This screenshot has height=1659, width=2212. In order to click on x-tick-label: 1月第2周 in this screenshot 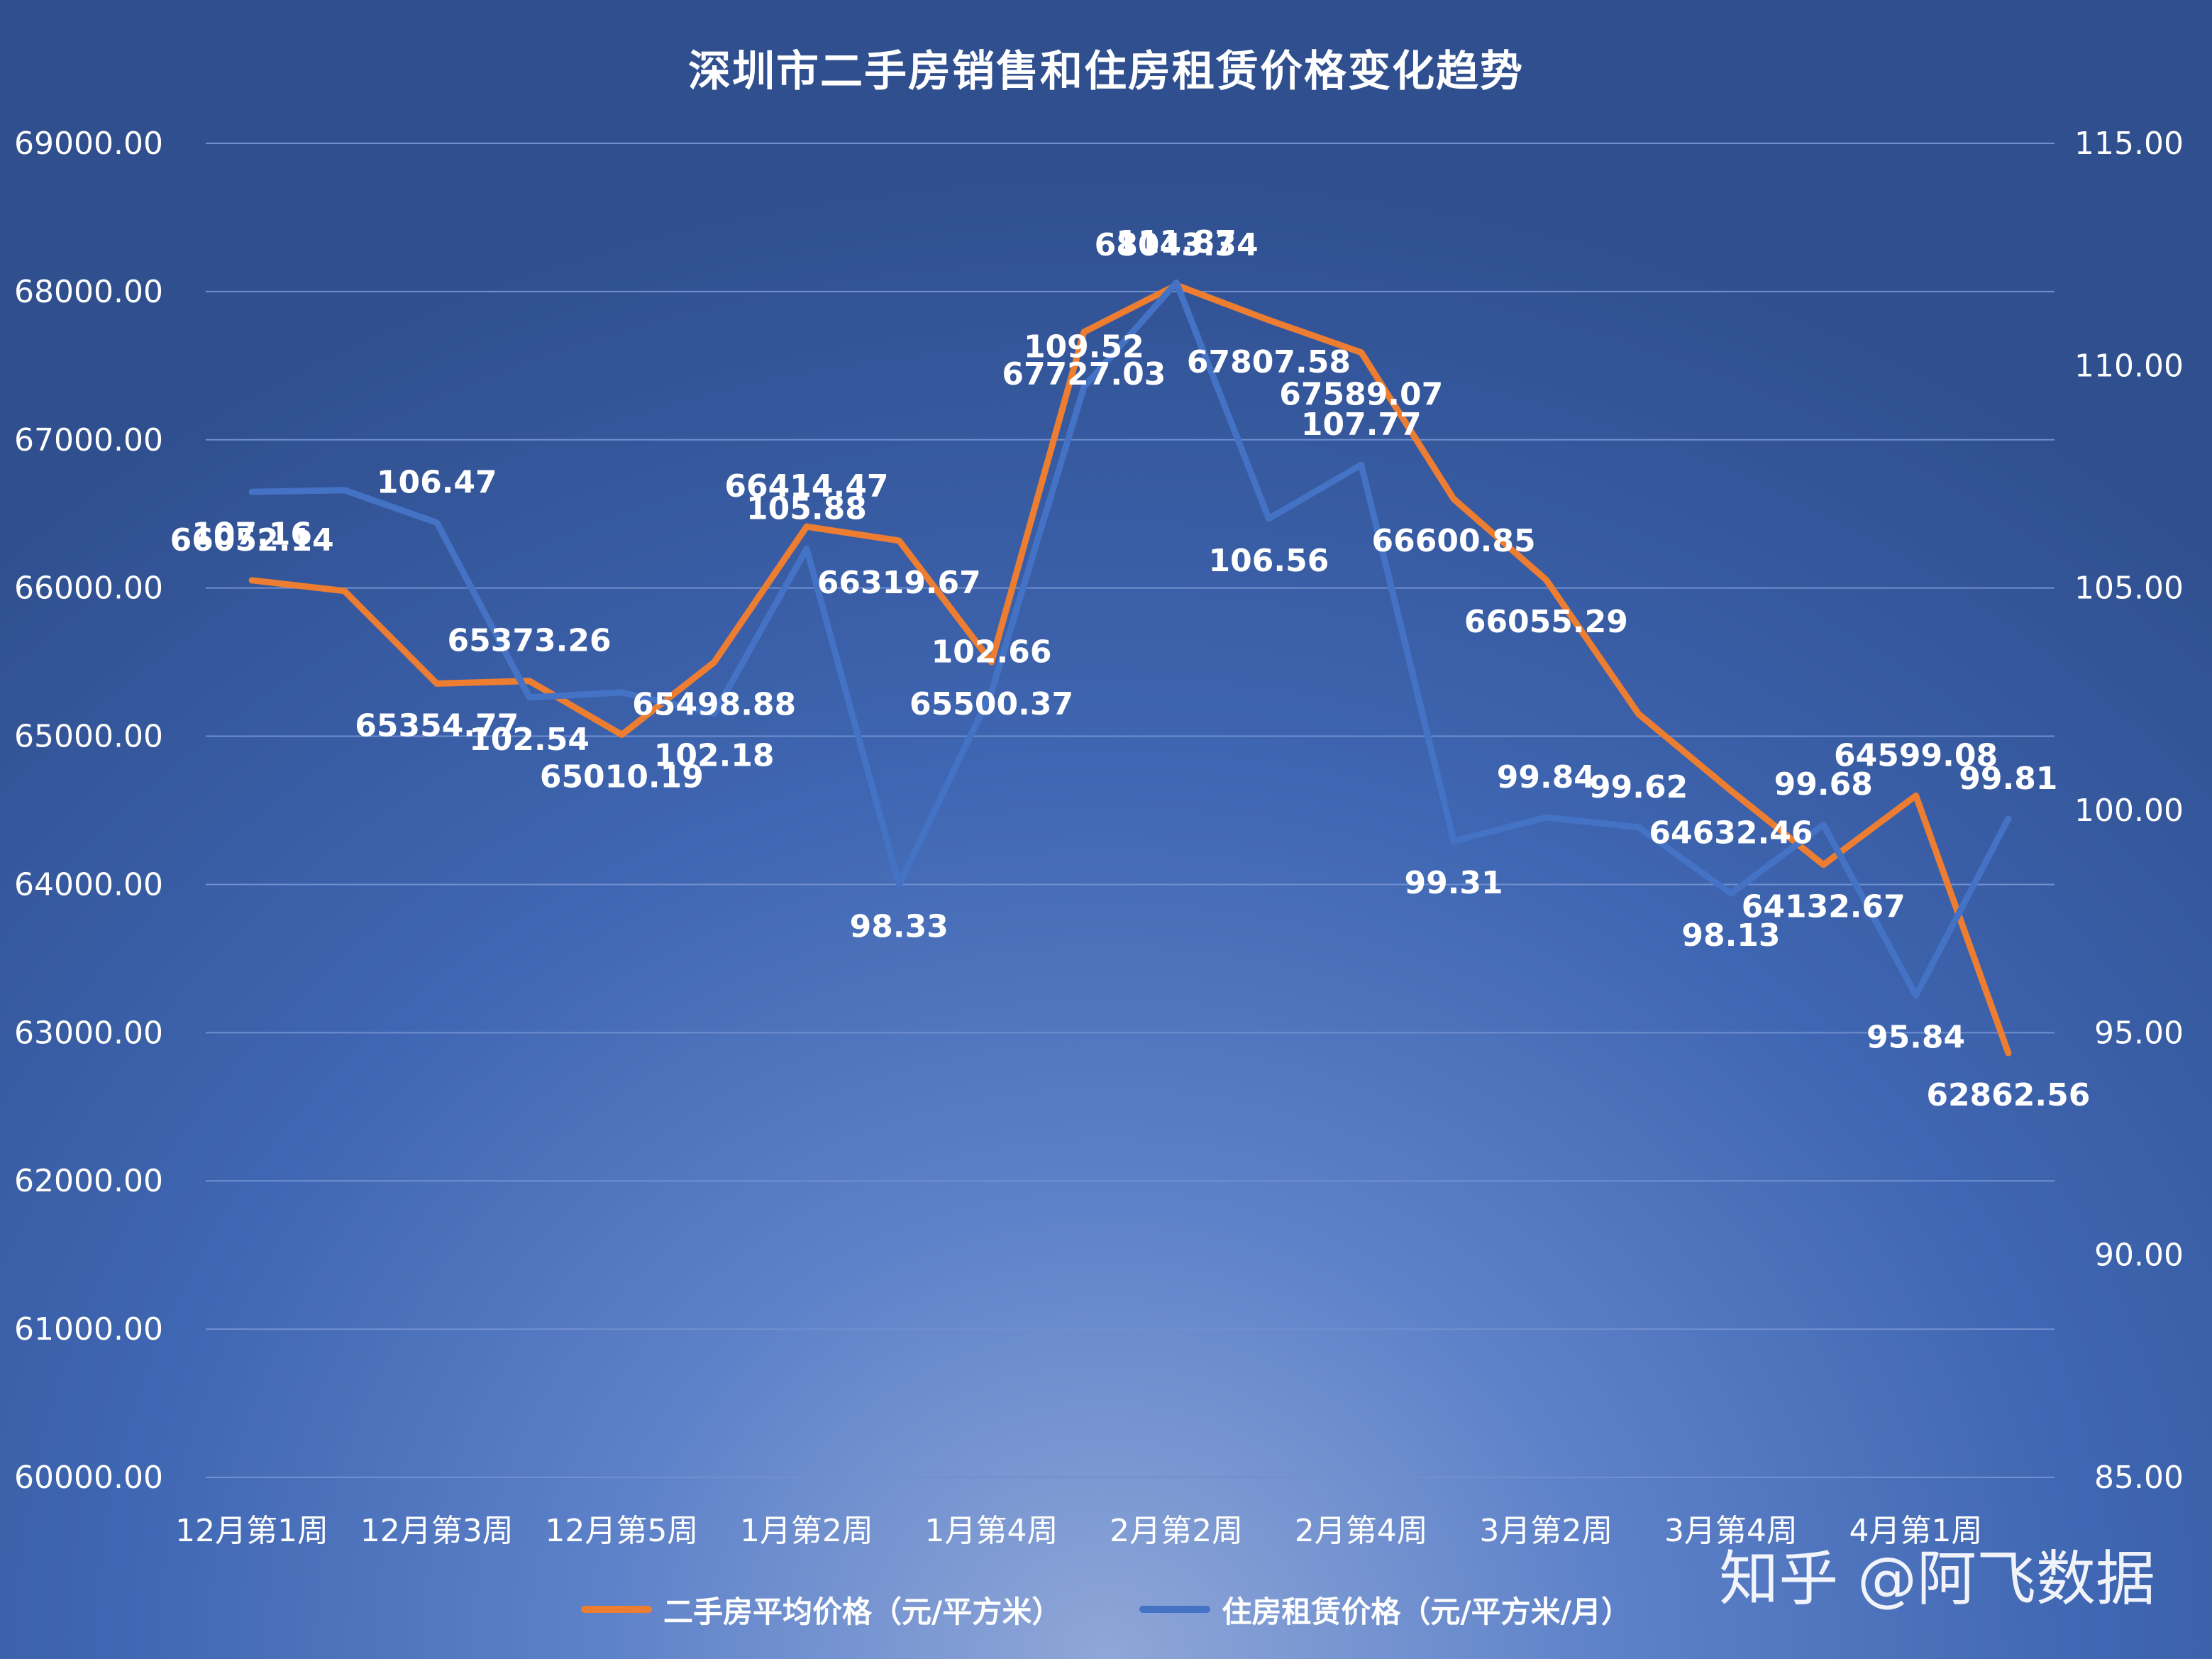, I will do `click(806, 1531)`.